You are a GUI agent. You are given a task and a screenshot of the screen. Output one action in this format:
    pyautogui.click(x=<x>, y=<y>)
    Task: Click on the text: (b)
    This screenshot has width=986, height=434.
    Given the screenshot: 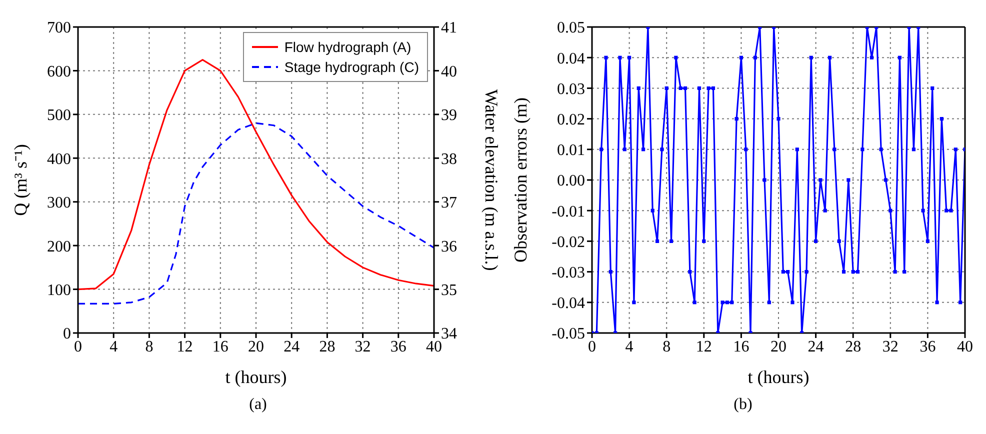 What is the action you would take?
    pyautogui.click(x=743, y=405)
    